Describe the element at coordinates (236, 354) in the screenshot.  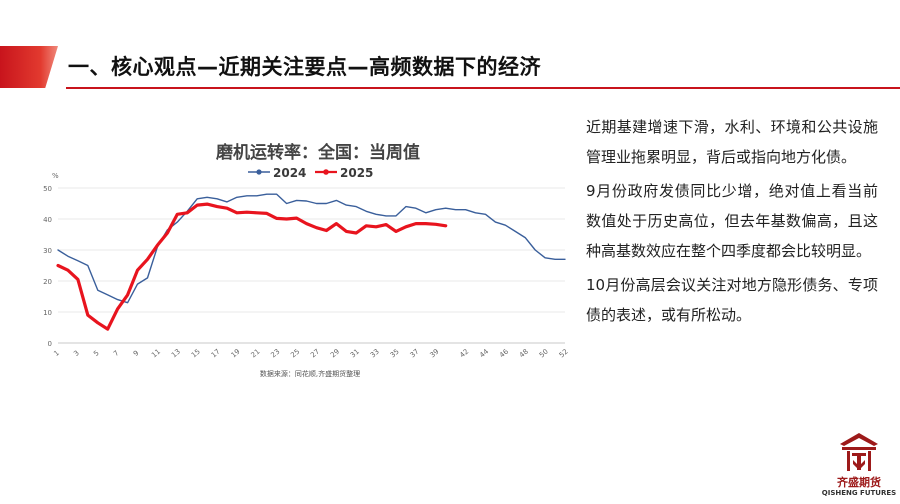
I see `x-tick-label: 19` at that location.